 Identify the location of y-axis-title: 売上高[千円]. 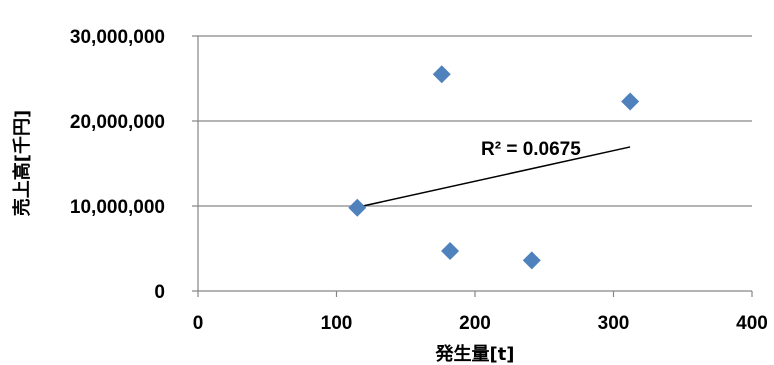
(22, 163).